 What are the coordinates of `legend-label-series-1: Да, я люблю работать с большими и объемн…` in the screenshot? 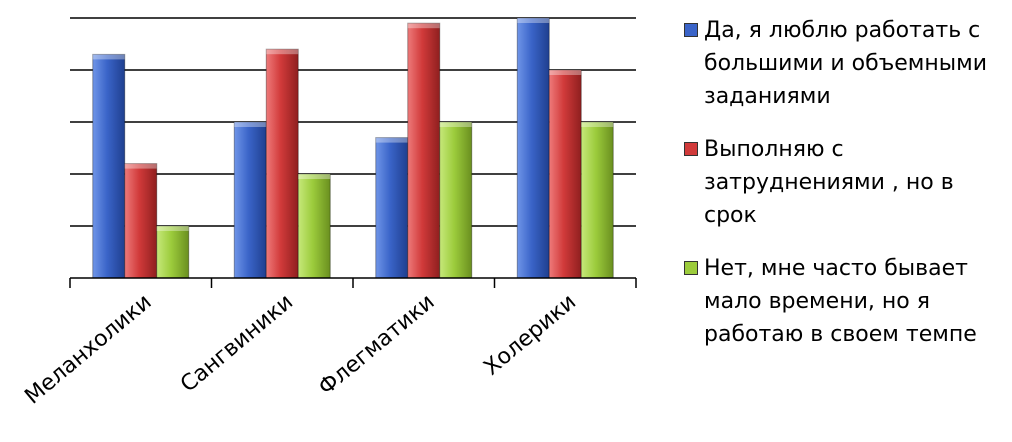 It's located at (846, 63).